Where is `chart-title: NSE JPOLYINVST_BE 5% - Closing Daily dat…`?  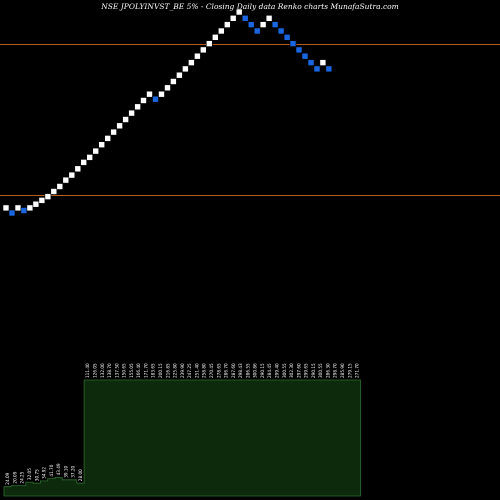 chart-title: NSE JPOLYINVST_BE 5% - Closing Daily dat… is located at coordinates (249, 6).